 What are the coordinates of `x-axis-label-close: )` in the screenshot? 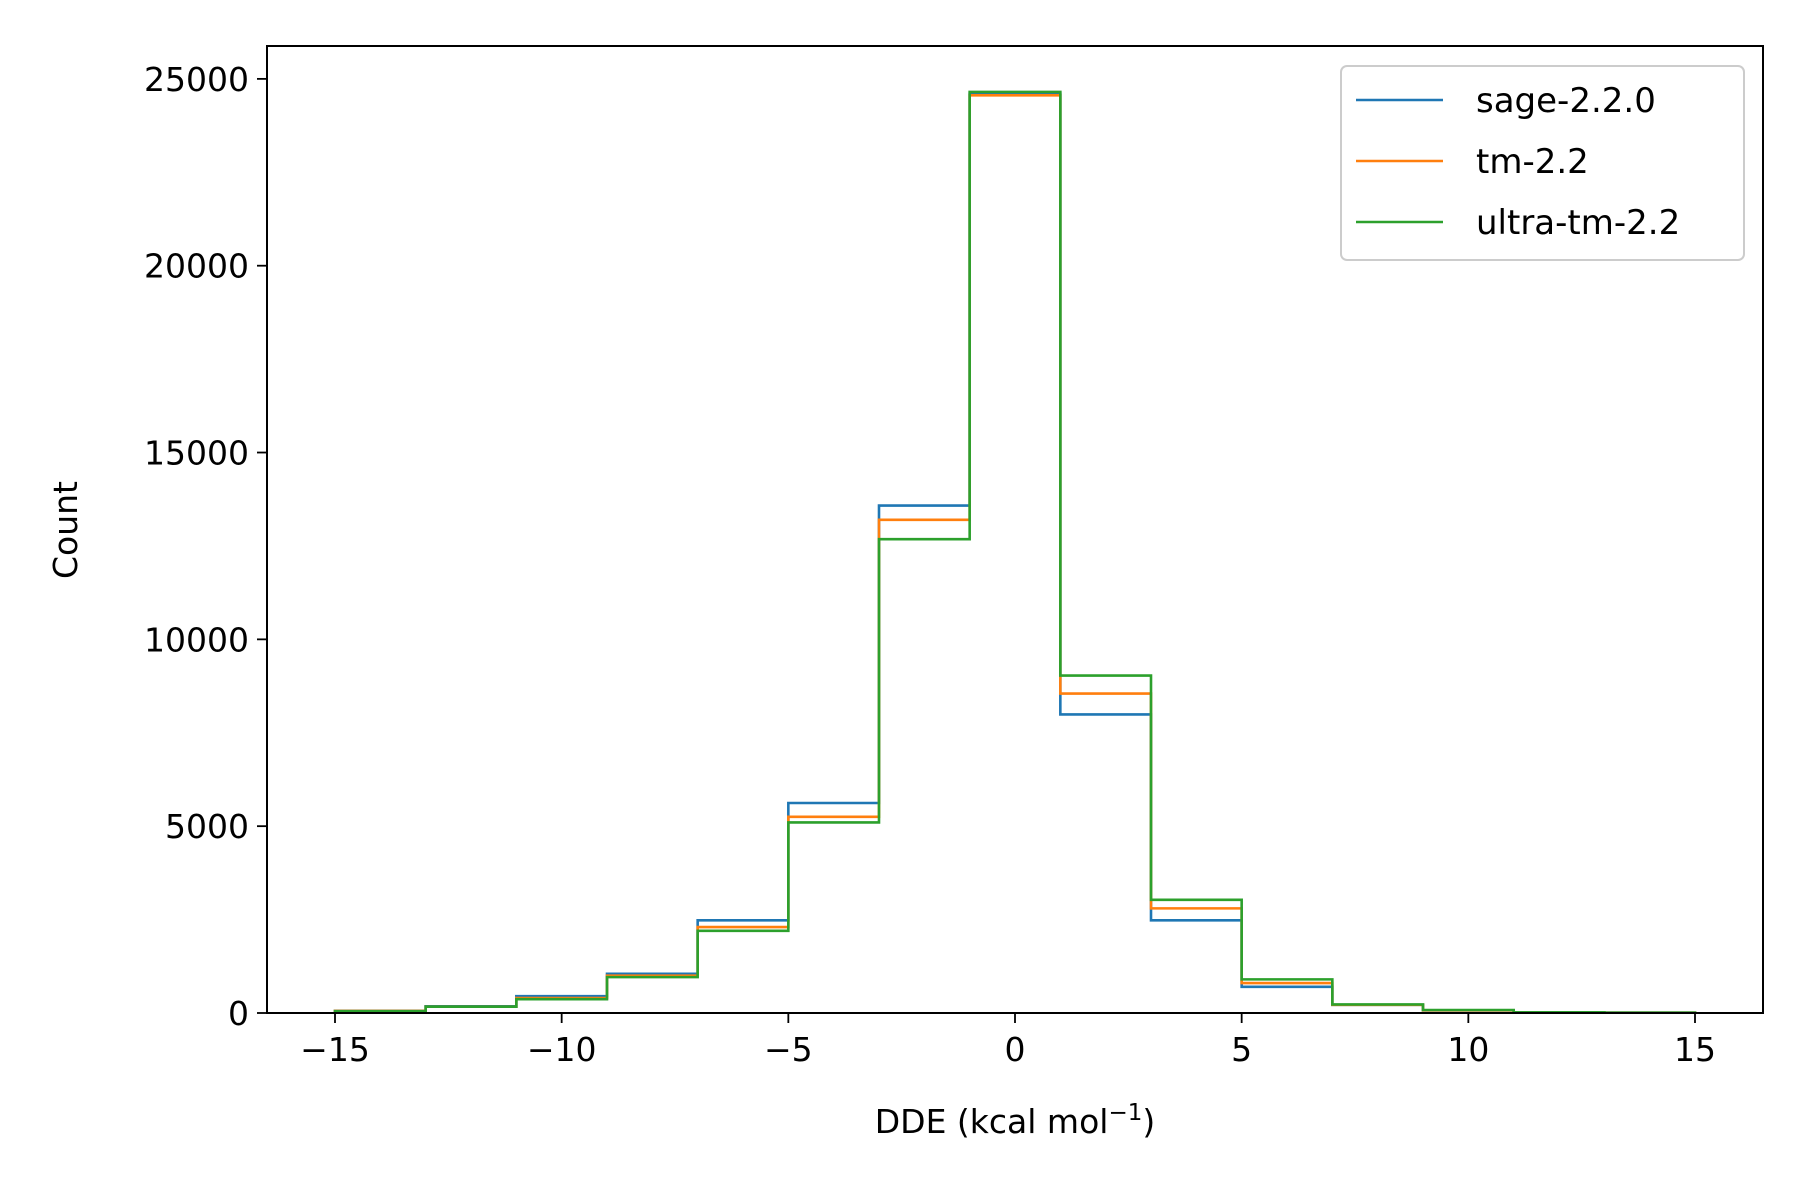 It's located at (1148, 1121).